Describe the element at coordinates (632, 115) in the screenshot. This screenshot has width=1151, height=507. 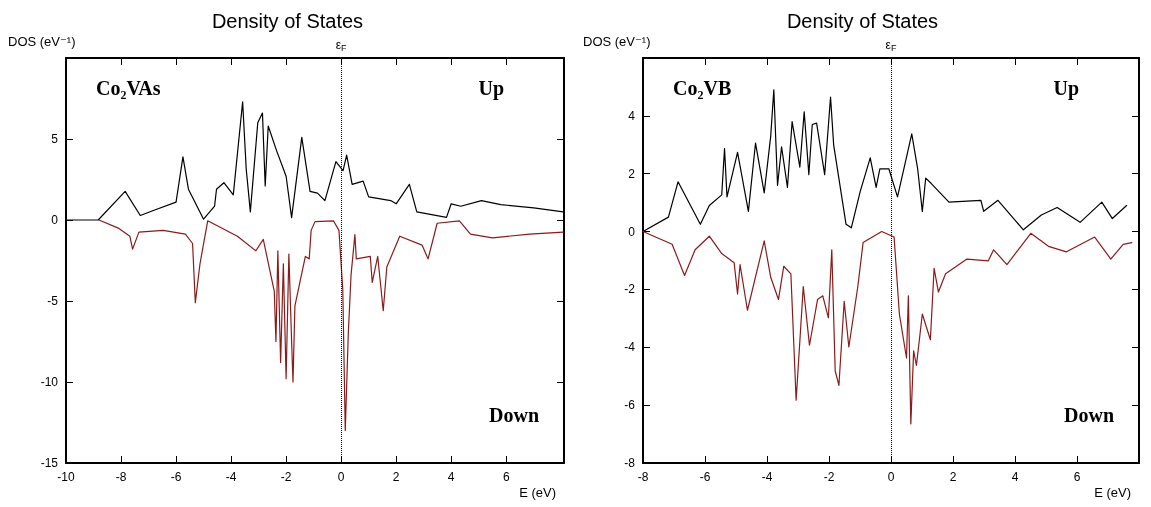
I see `y-tick-label: 4` at that location.